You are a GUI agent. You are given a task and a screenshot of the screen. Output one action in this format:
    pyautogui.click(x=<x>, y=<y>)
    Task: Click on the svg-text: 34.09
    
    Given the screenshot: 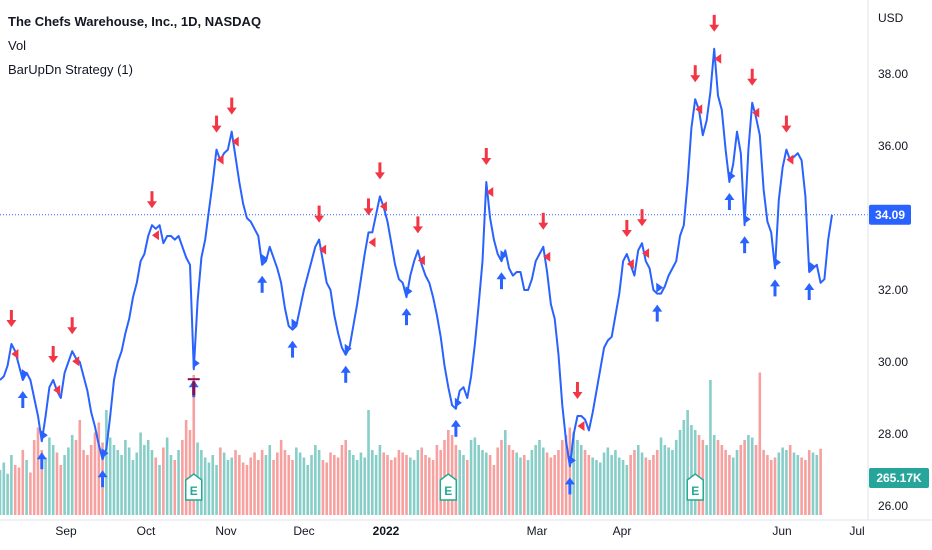 What is the action you would take?
    pyautogui.click(x=890, y=215)
    